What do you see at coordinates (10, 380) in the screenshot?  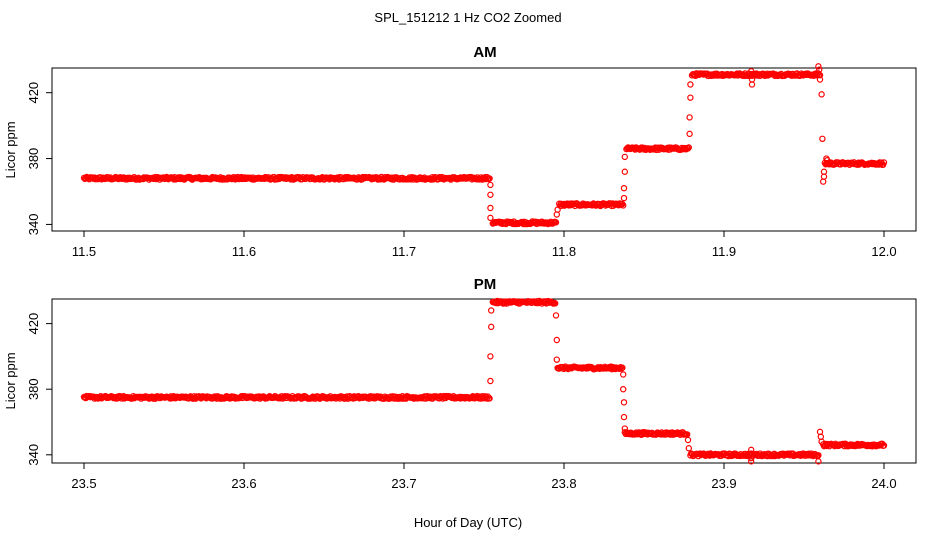 I see `y-axis-label-pm: Licor ppm` at bounding box center [10, 380].